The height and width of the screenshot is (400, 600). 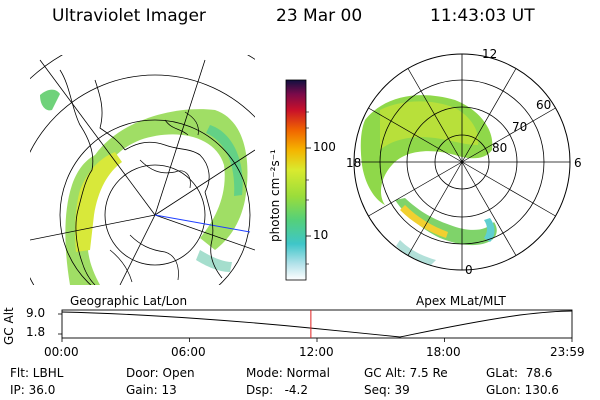 I want to click on observation-time: 11:43:03 UT, so click(x=482, y=16).